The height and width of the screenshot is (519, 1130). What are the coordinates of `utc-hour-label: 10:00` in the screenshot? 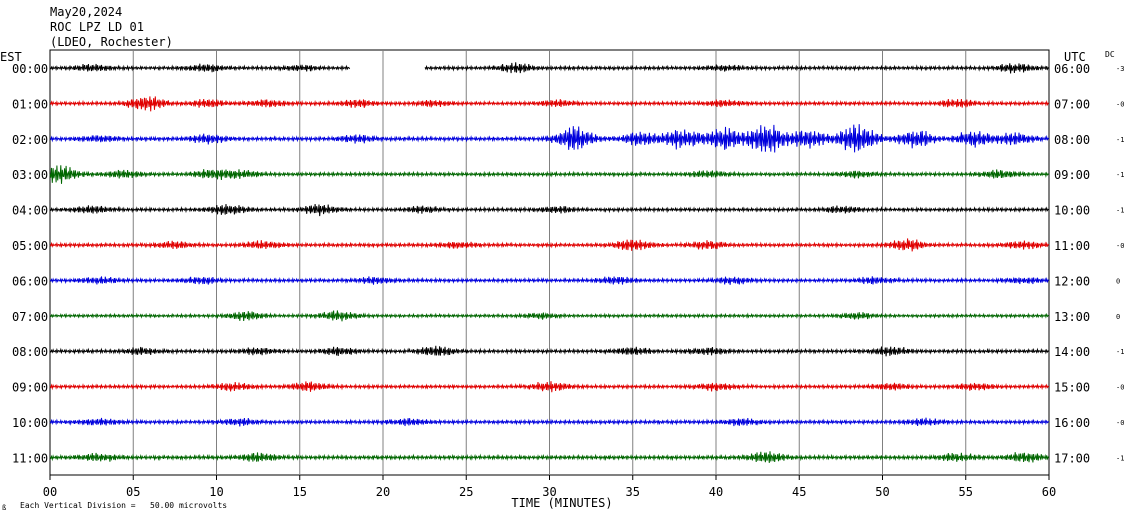 It's located at (1072, 211).